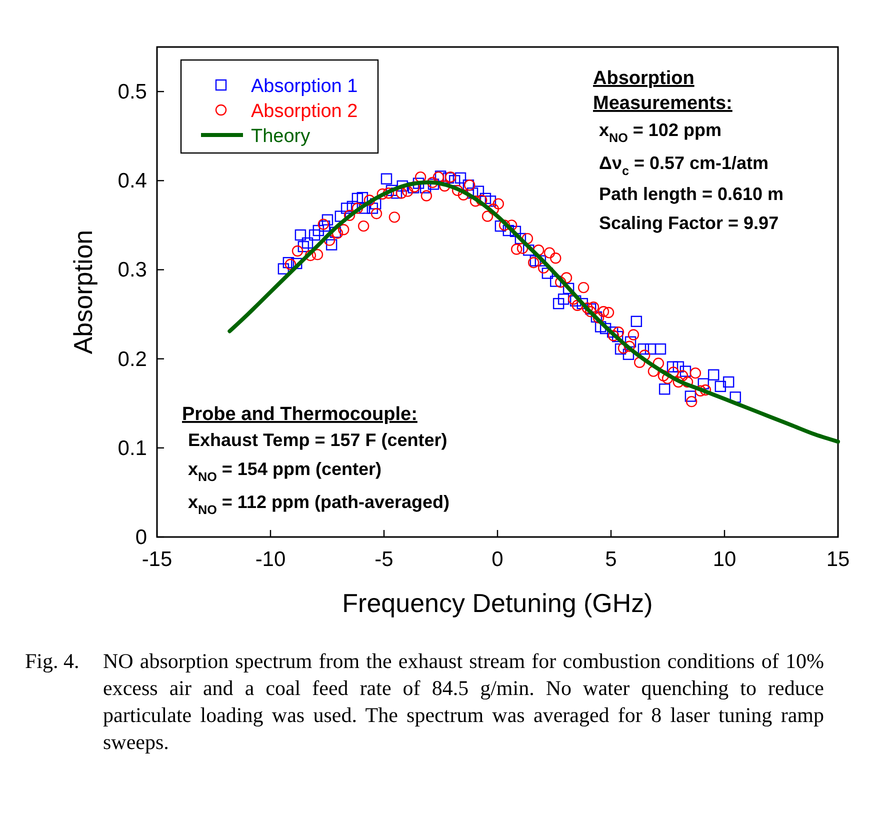  I want to click on x-tick-label: 10, so click(724, 559).